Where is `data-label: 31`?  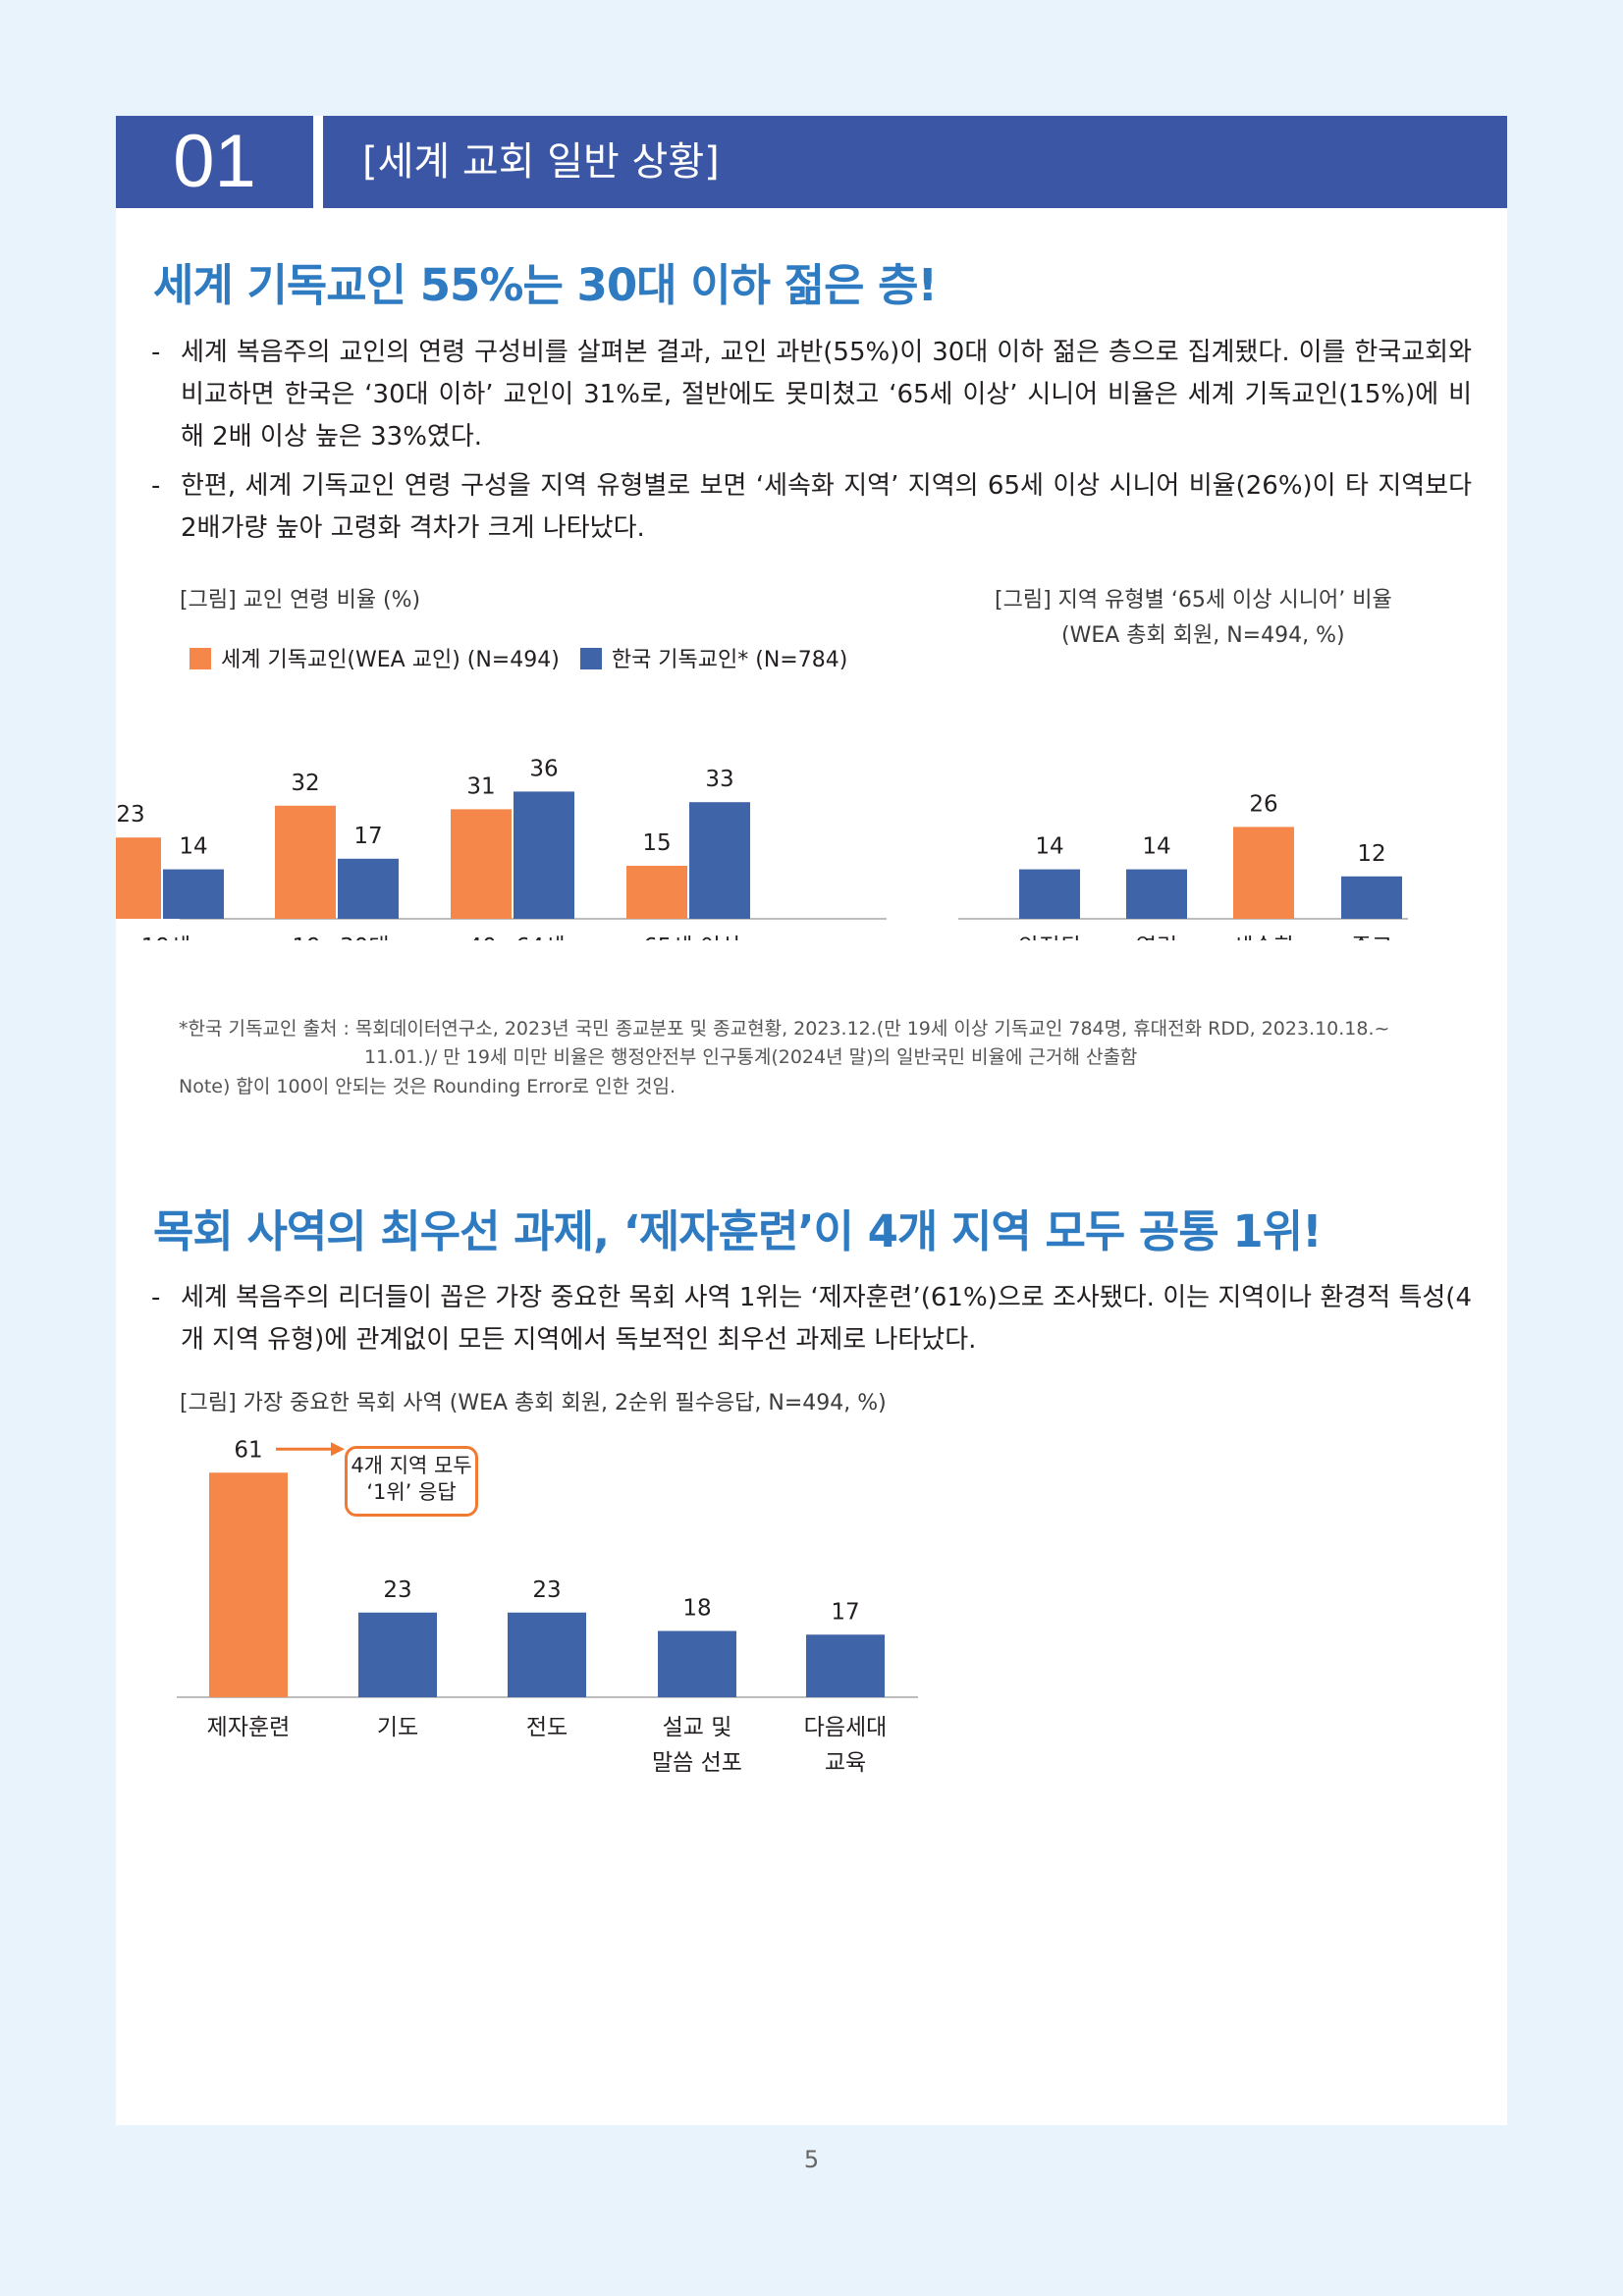 data-label: 31 is located at coordinates (480, 786).